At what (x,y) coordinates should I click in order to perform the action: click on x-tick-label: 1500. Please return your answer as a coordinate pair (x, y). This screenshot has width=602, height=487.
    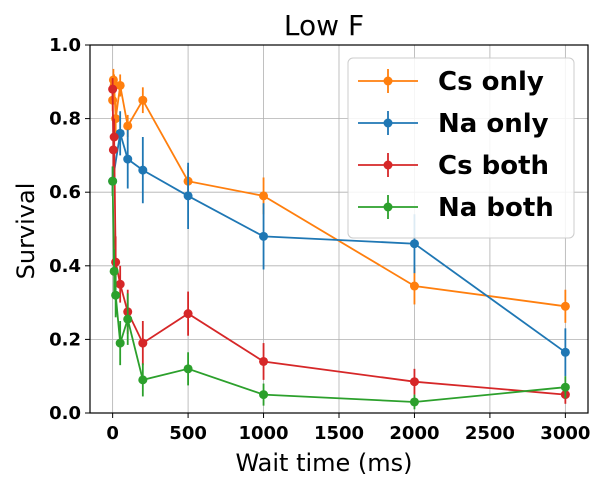
    Looking at the image, I should click on (339, 433).